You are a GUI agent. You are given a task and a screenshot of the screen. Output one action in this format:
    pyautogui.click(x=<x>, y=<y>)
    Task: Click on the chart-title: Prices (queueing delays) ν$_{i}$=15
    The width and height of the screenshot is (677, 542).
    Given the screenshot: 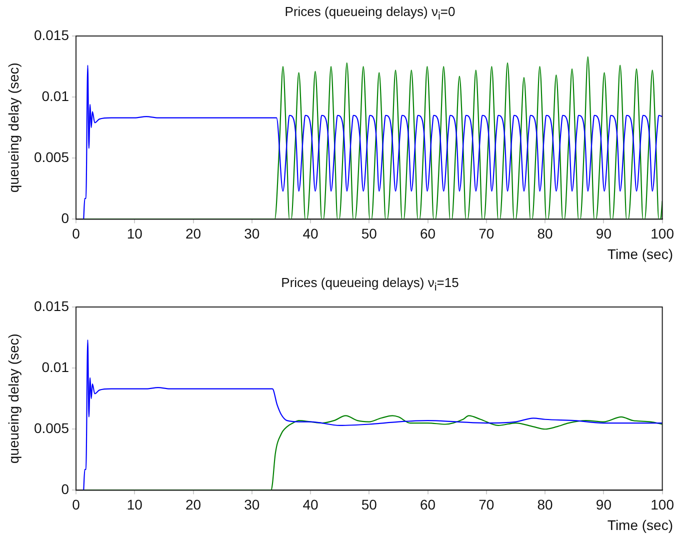 What is the action you would take?
    pyautogui.click(x=370, y=284)
    